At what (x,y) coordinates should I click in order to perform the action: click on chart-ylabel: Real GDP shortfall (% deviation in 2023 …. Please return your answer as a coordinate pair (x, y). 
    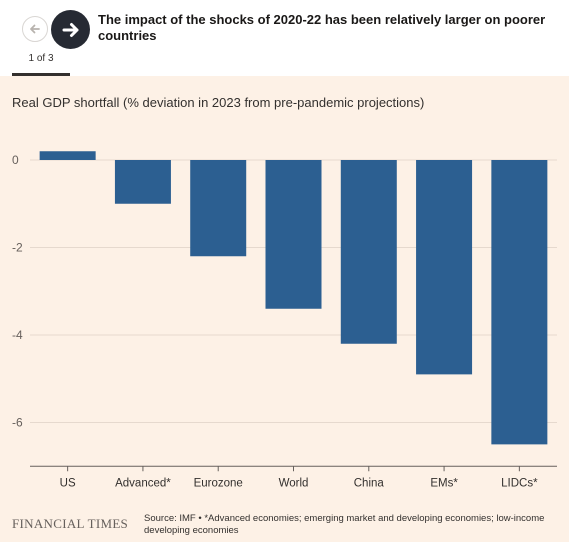
    Looking at the image, I should click on (218, 102).